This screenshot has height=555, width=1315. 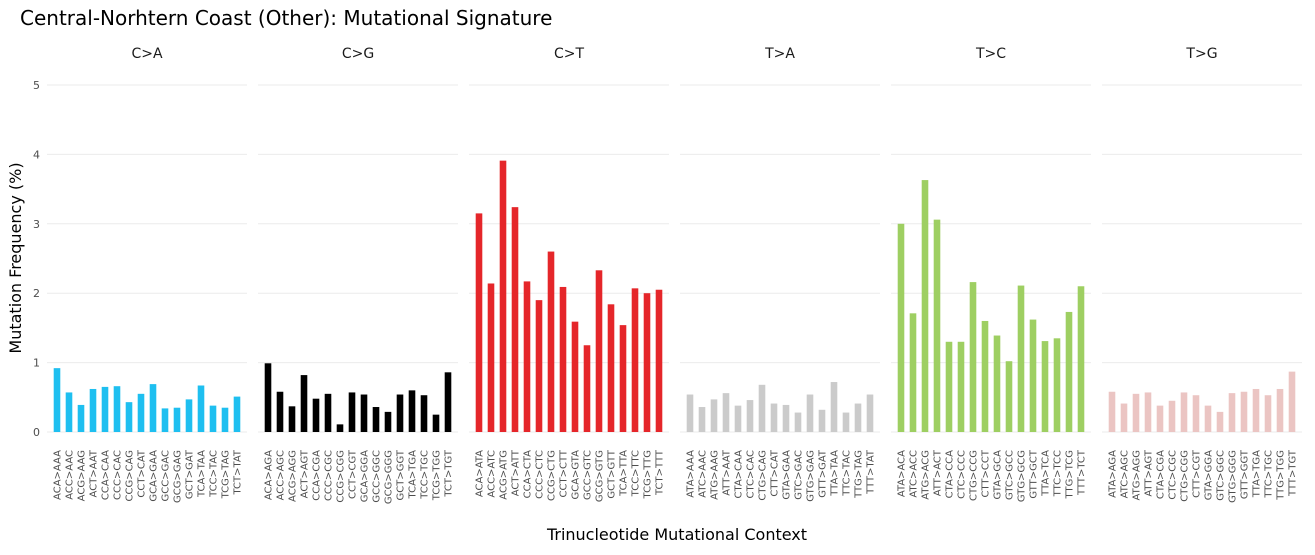 I want to click on x-tick-label: CTT>CAT, so click(x=775, y=472).